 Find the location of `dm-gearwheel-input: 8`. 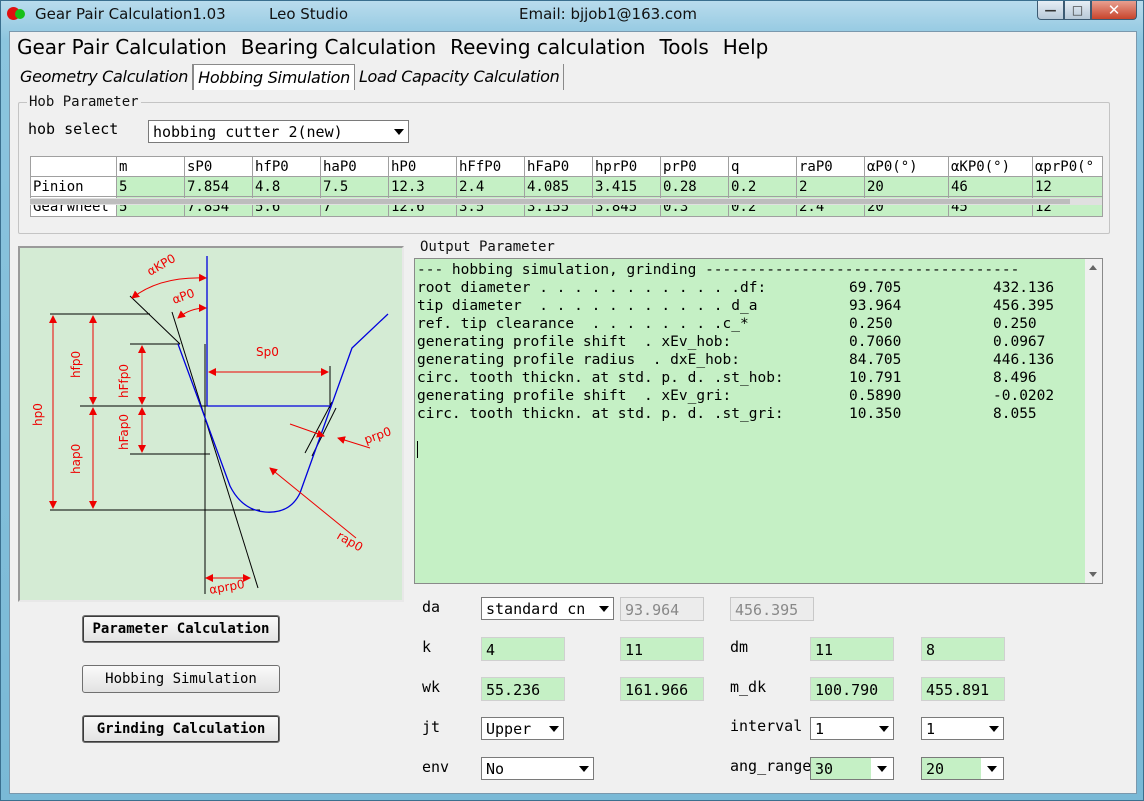

dm-gearwheel-input: 8 is located at coordinates (963, 649).